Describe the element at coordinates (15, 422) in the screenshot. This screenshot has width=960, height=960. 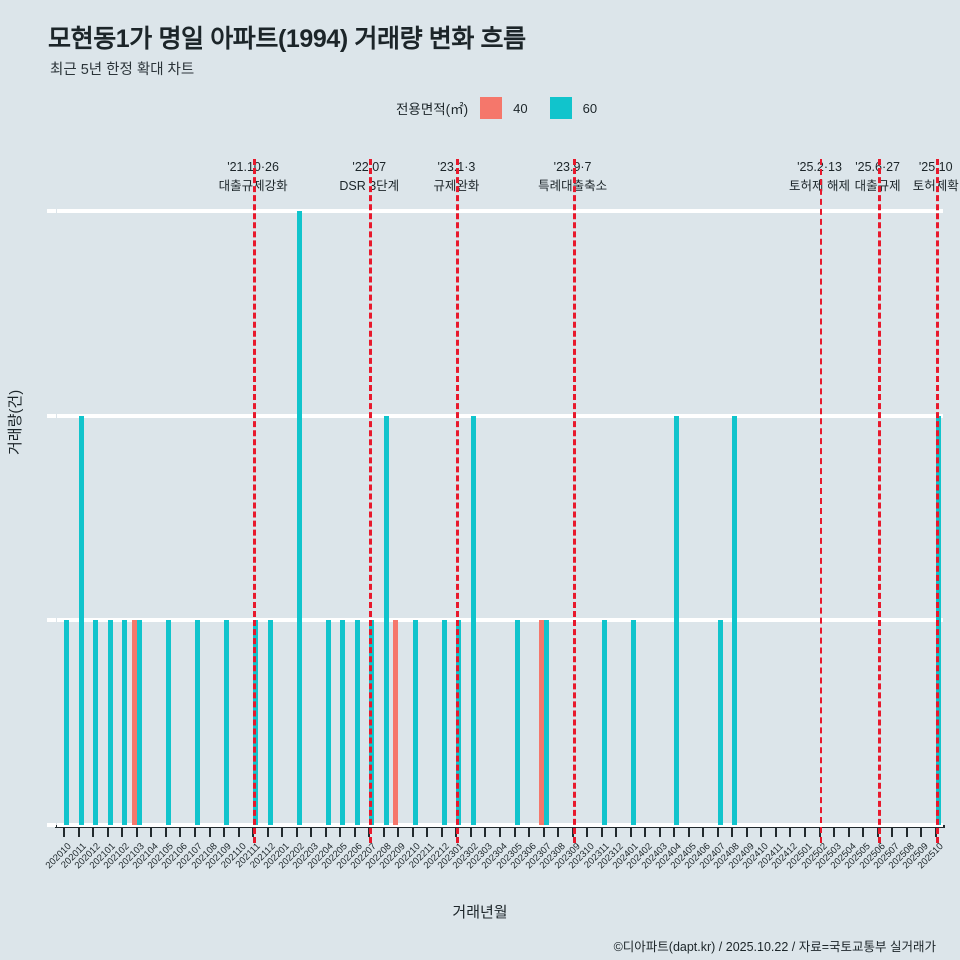
I see `y-axis-title: 거래량(건)` at that location.